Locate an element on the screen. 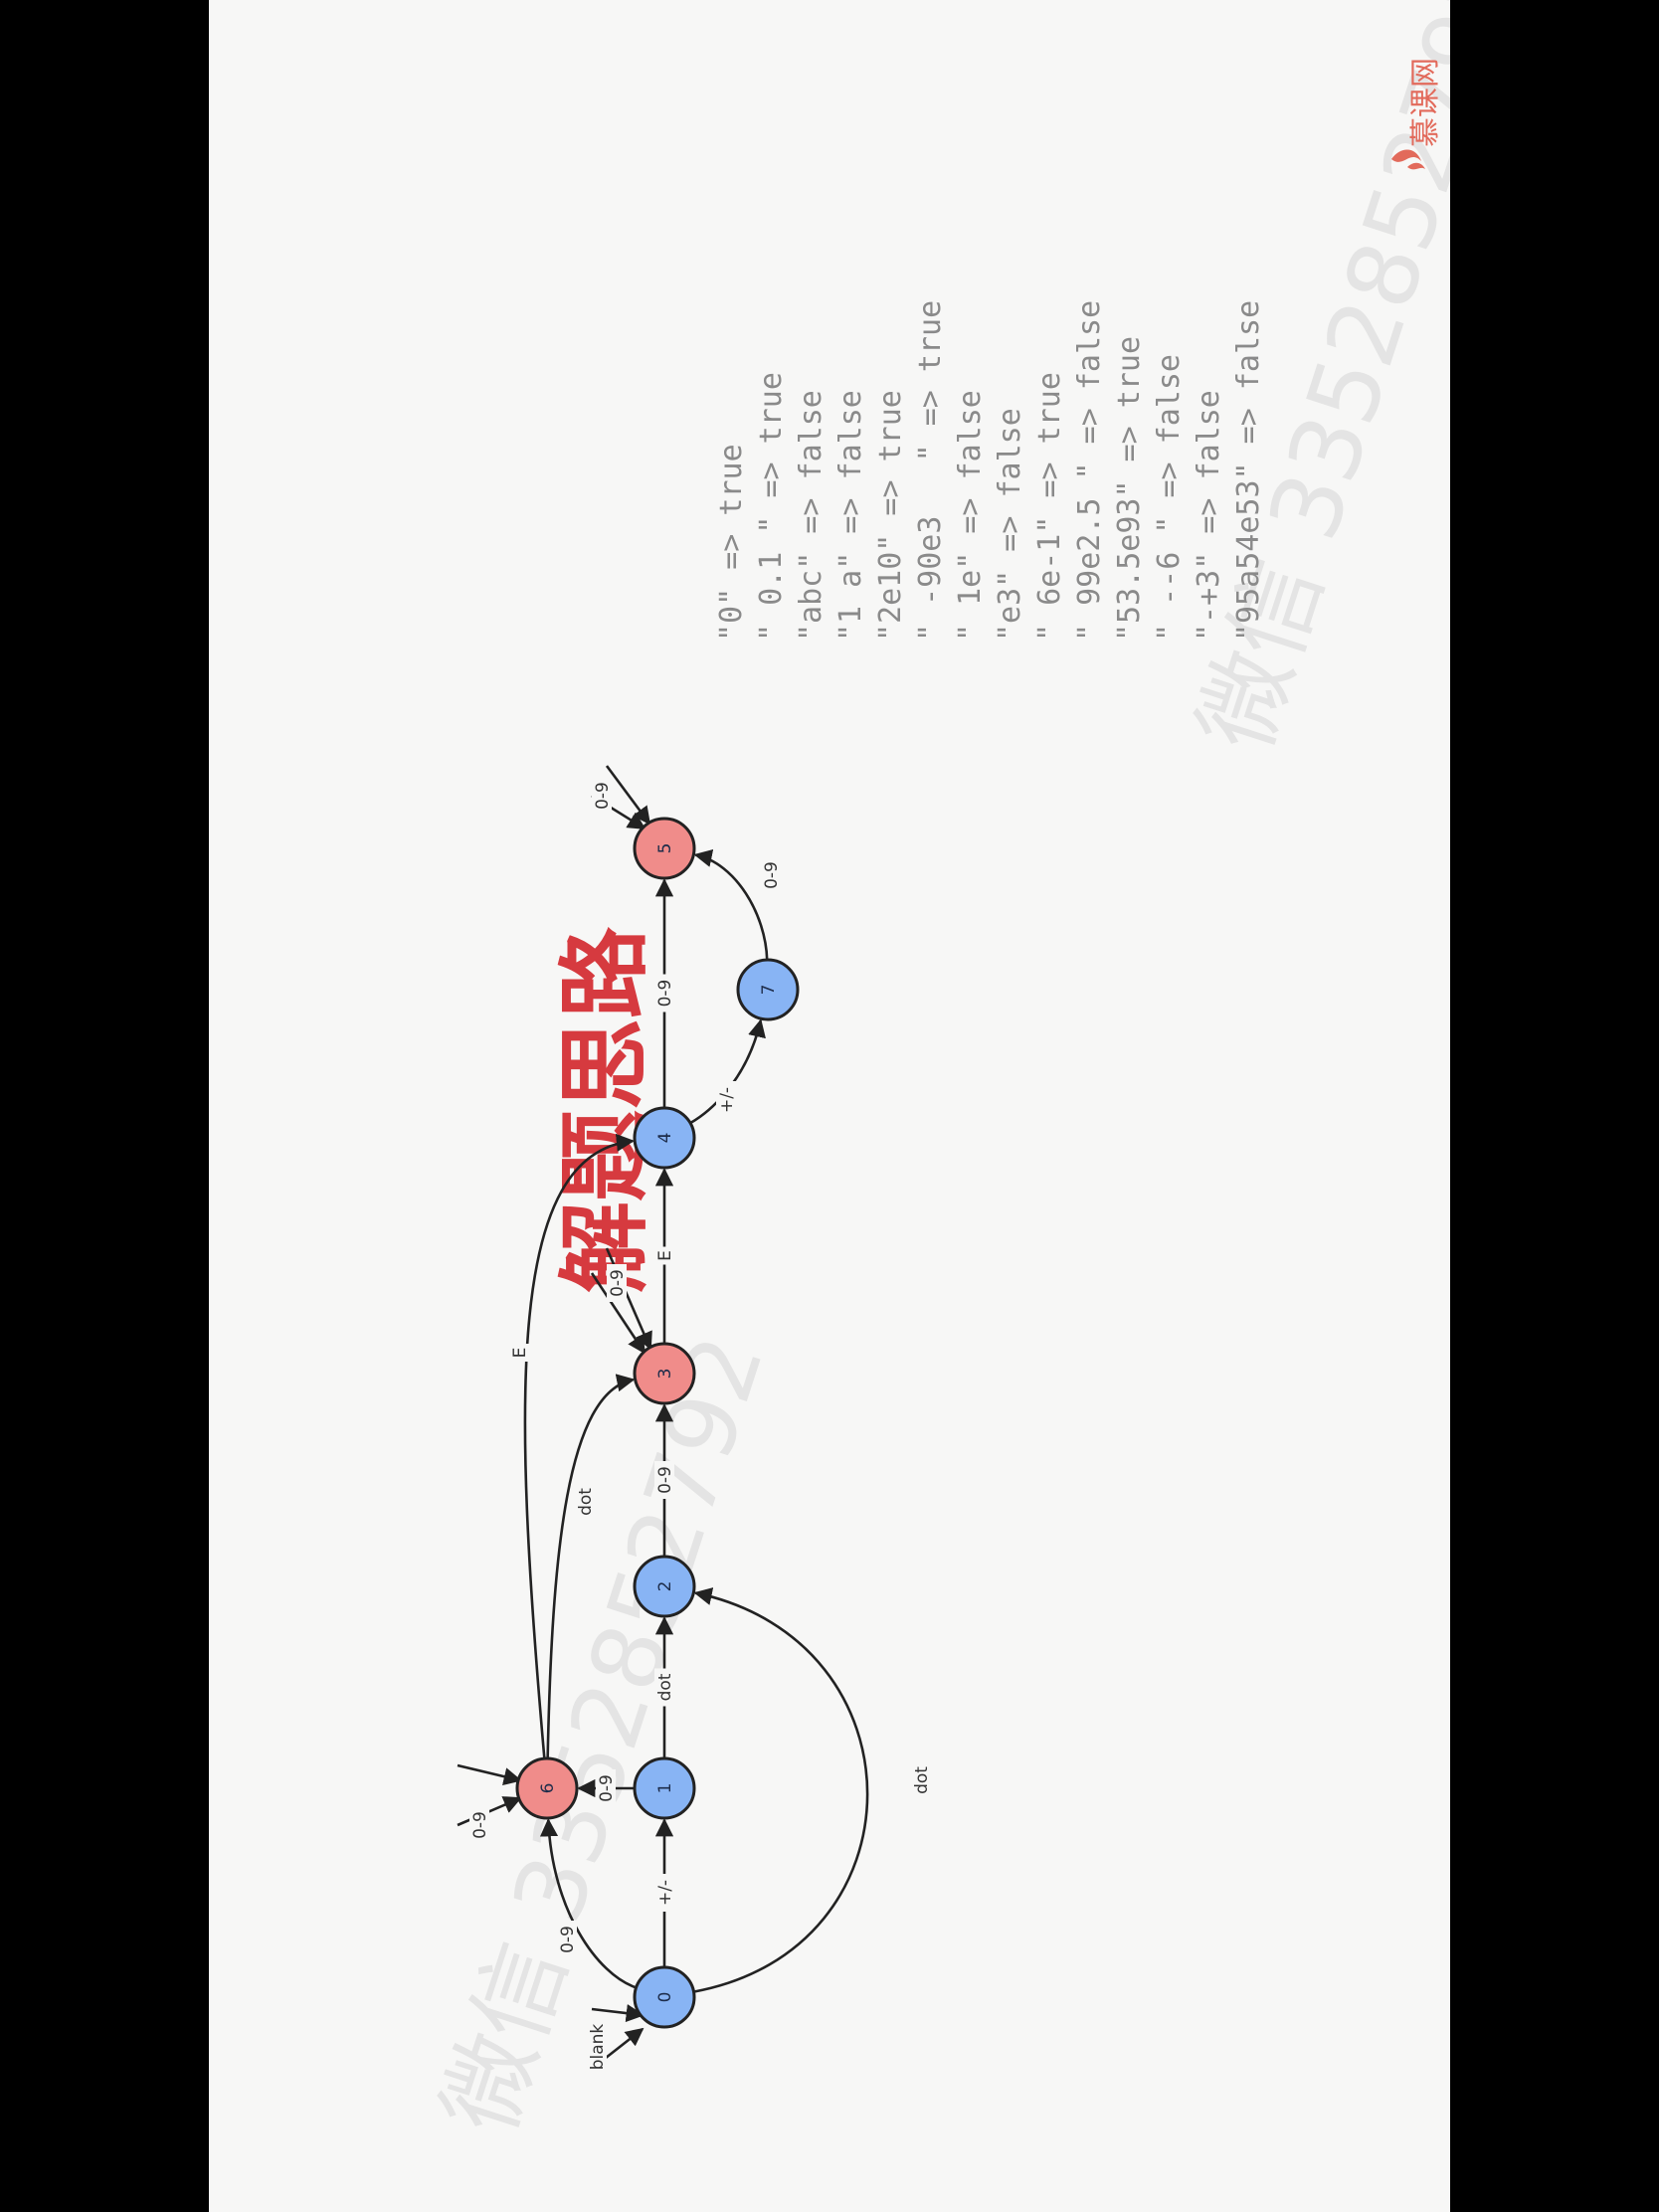  state-node-2: 2 is located at coordinates (664, 1586).